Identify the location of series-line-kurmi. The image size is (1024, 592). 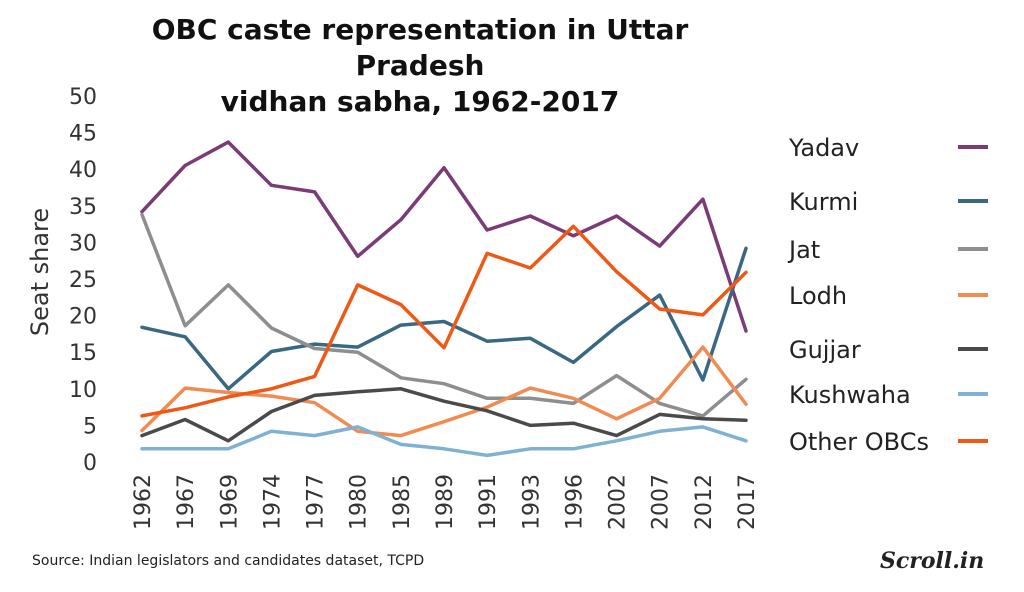
(444, 318).